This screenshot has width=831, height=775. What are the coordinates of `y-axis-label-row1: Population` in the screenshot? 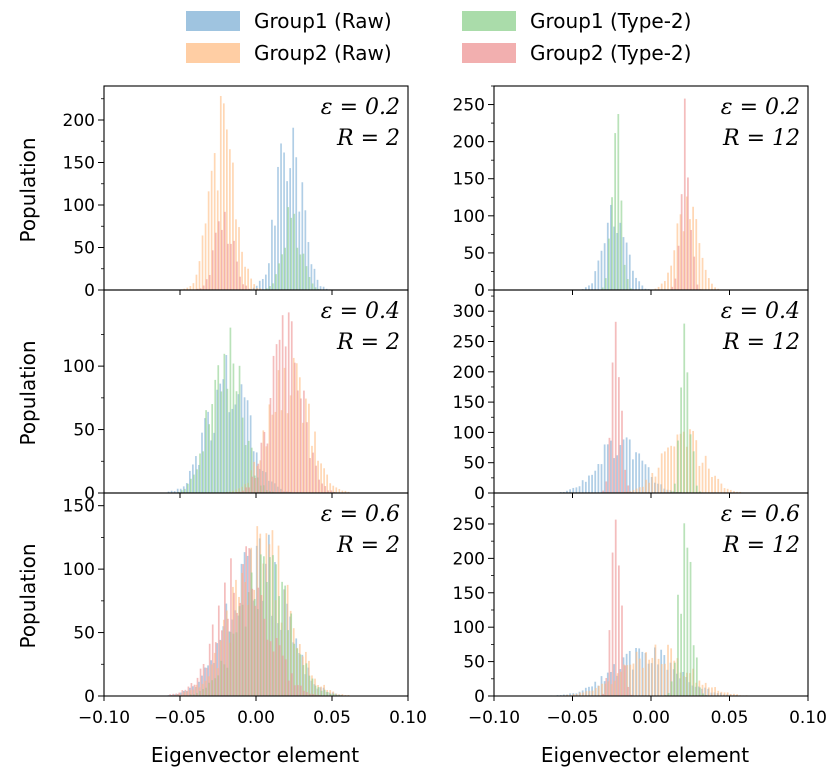 It's located at (28, 189).